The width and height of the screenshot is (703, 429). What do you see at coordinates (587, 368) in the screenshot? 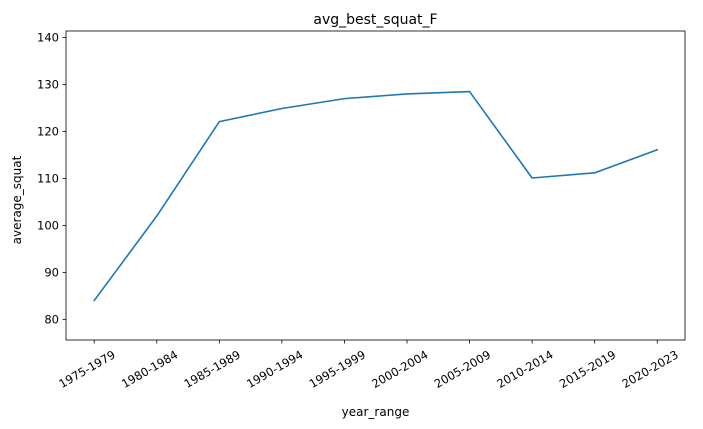
I see `x-tick-label: 2015-2019` at bounding box center [587, 368].